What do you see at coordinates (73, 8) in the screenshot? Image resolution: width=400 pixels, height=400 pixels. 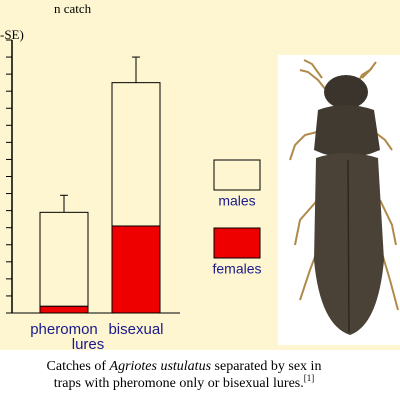 I see `y-axis-label: n catch` at bounding box center [73, 8].